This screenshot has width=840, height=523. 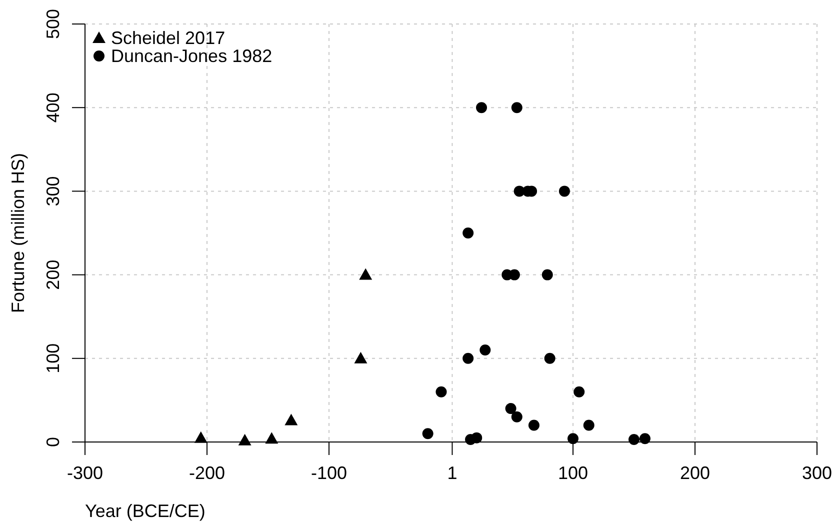 What do you see at coordinates (695, 473) in the screenshot?
I see `x-tick-label: 200` at bounding box center [695, 473].